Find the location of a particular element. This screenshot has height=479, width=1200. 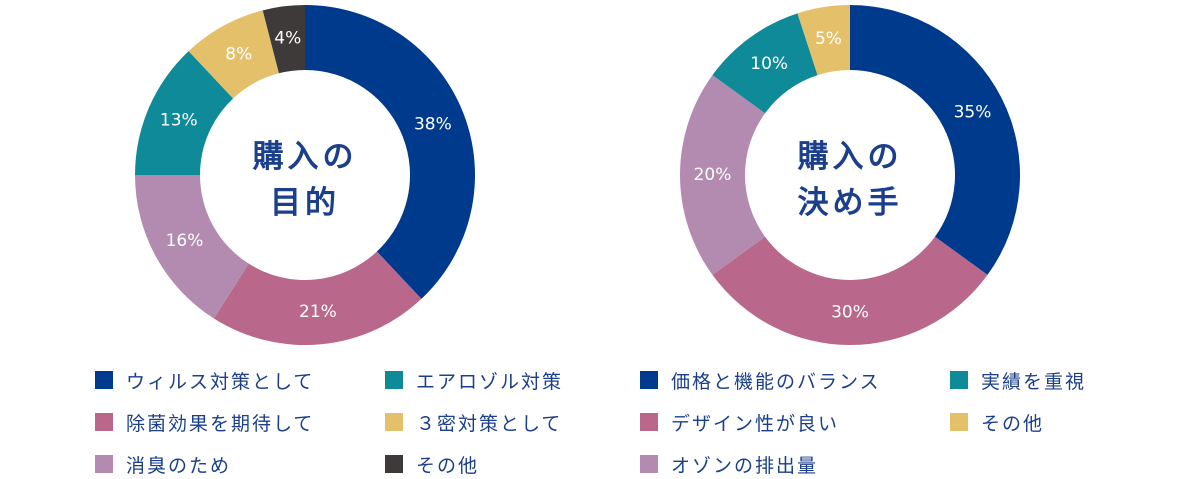

purpose-legend-item-4: ３密対策として is located at coordinates (474, 423).